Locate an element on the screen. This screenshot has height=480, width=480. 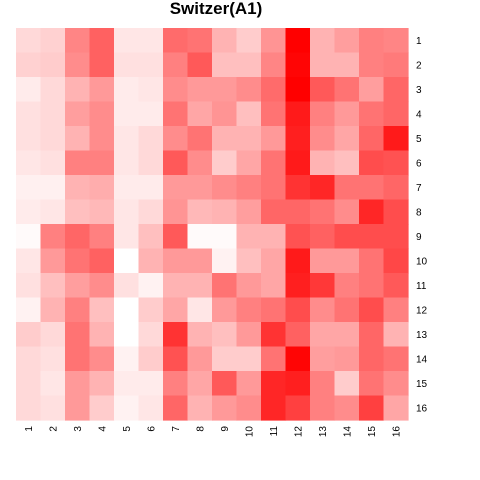
heatmap-cell-r5-c7 is located at coordinates (176, 139).